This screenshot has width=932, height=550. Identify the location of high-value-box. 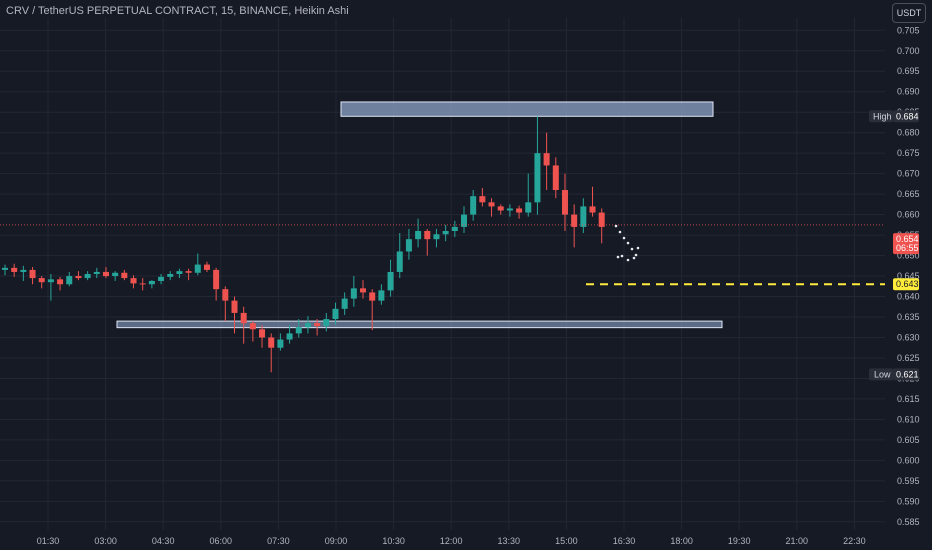
(906, 116).